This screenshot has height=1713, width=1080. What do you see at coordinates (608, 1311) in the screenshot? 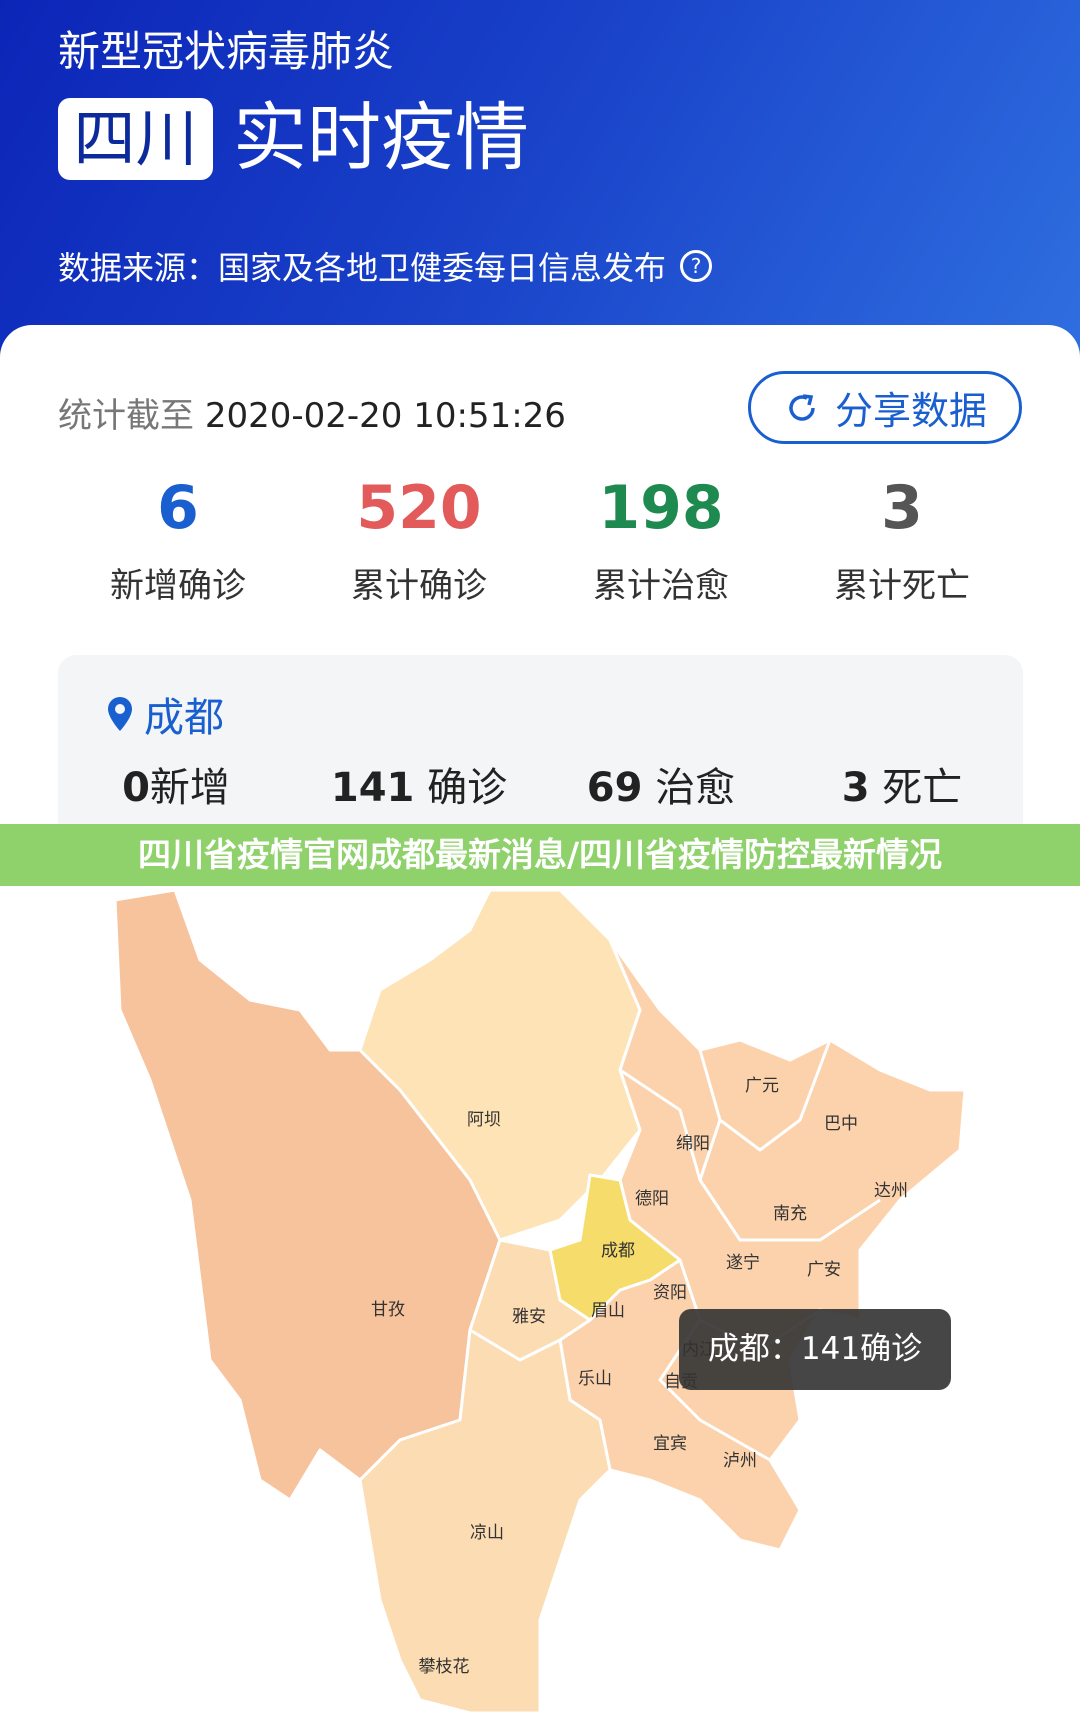
I see `map-label: 眉山` at bounding box center [608, 1311].